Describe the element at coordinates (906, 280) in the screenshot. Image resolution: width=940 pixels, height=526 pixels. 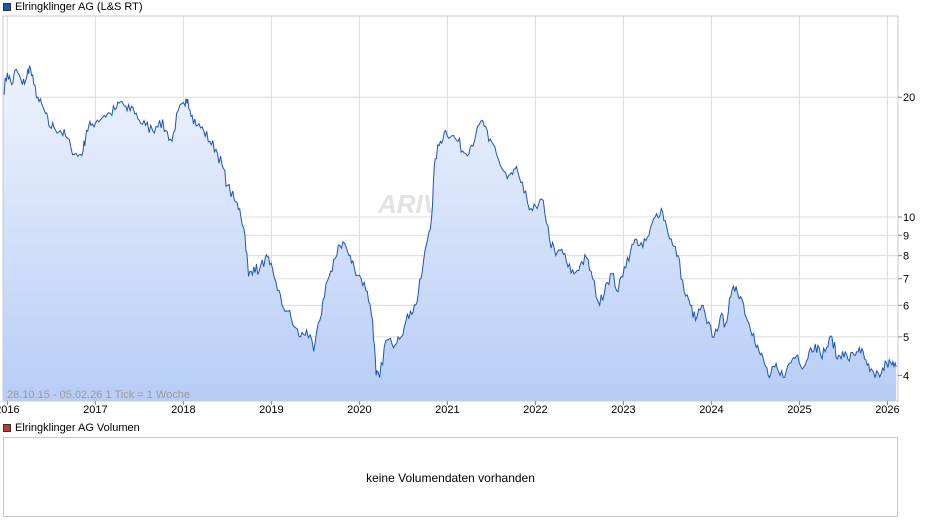
I see `y-tick-label: 7` at that location.